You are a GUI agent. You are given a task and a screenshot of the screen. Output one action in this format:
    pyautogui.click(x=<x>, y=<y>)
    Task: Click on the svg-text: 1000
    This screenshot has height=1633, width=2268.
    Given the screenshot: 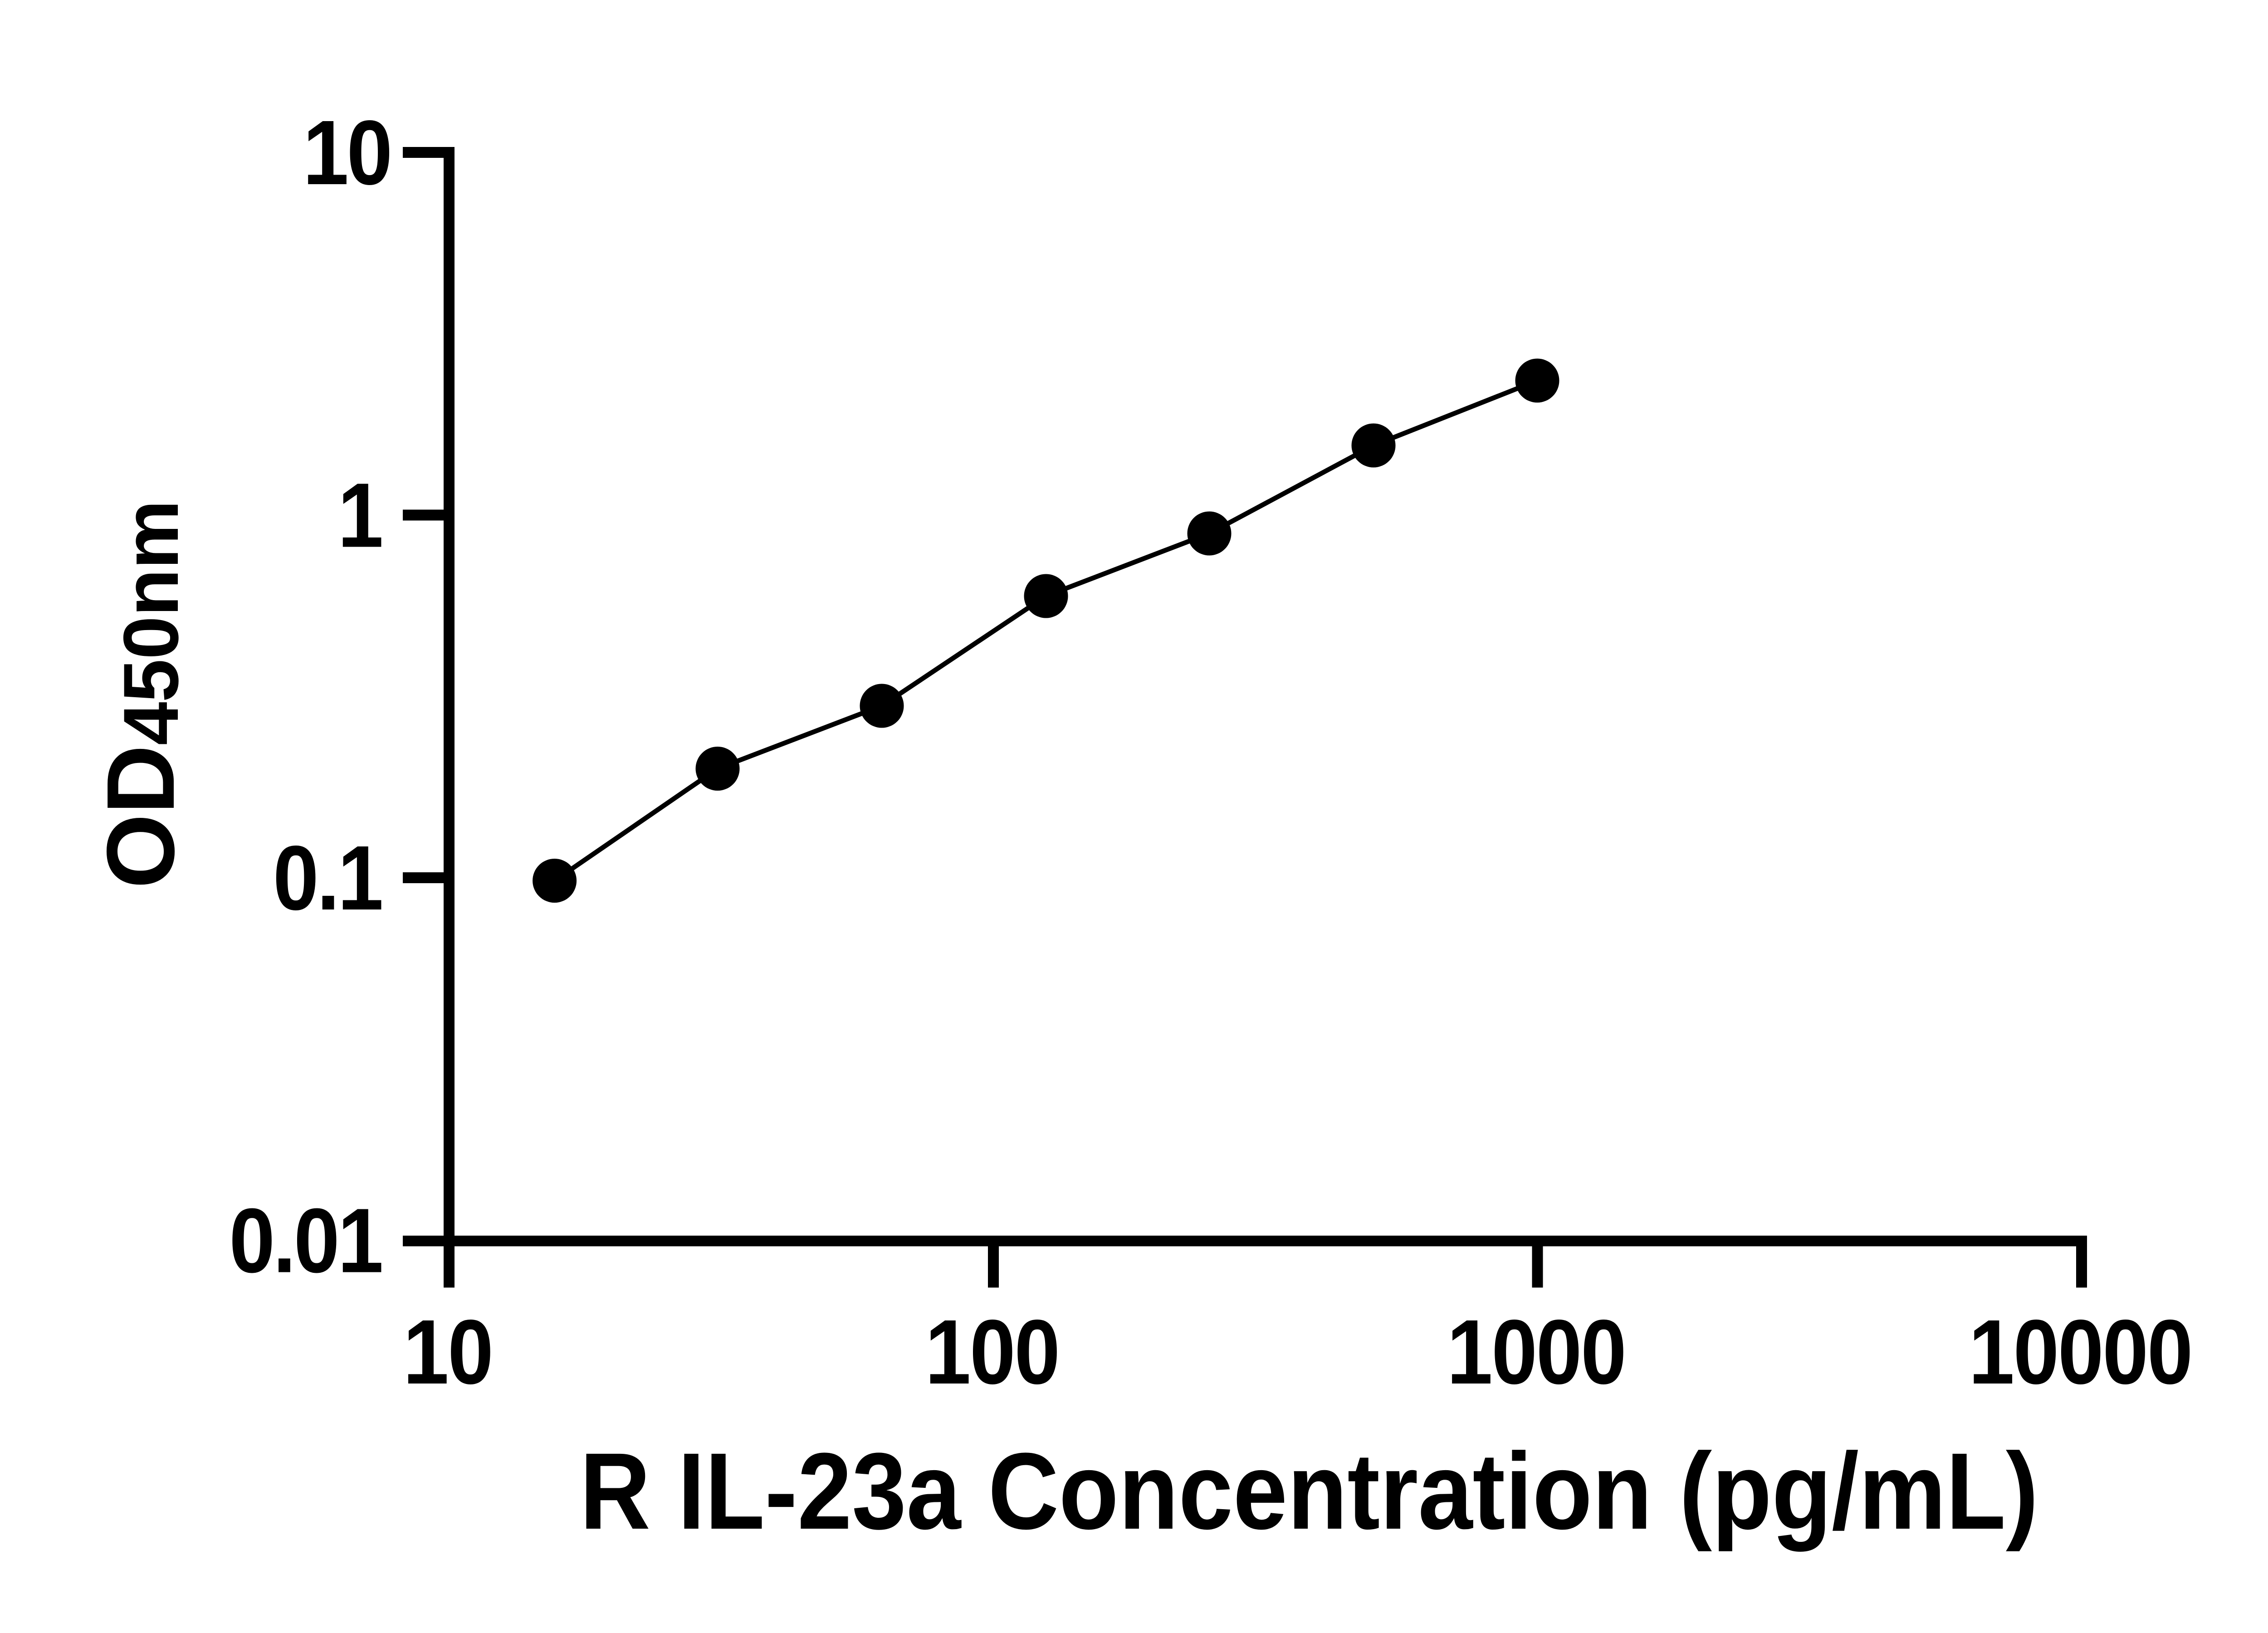 What is the action you would take?
    pyautogui.click(x=1537, y=1352)
    